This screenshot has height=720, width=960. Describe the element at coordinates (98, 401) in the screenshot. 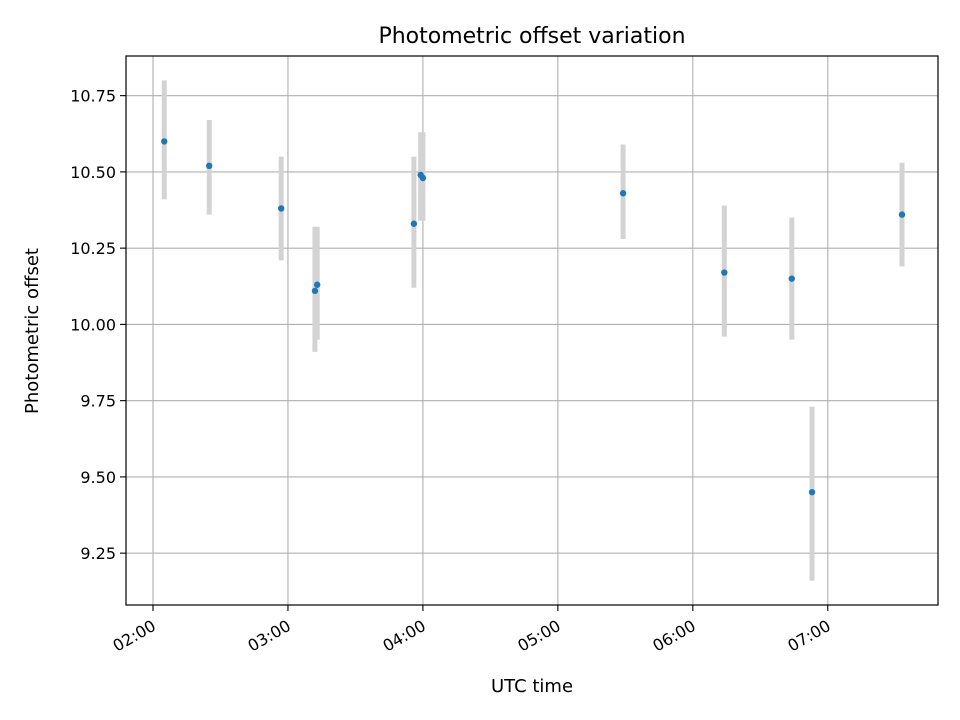

I see `y-tick-label: 9.75` at that location.